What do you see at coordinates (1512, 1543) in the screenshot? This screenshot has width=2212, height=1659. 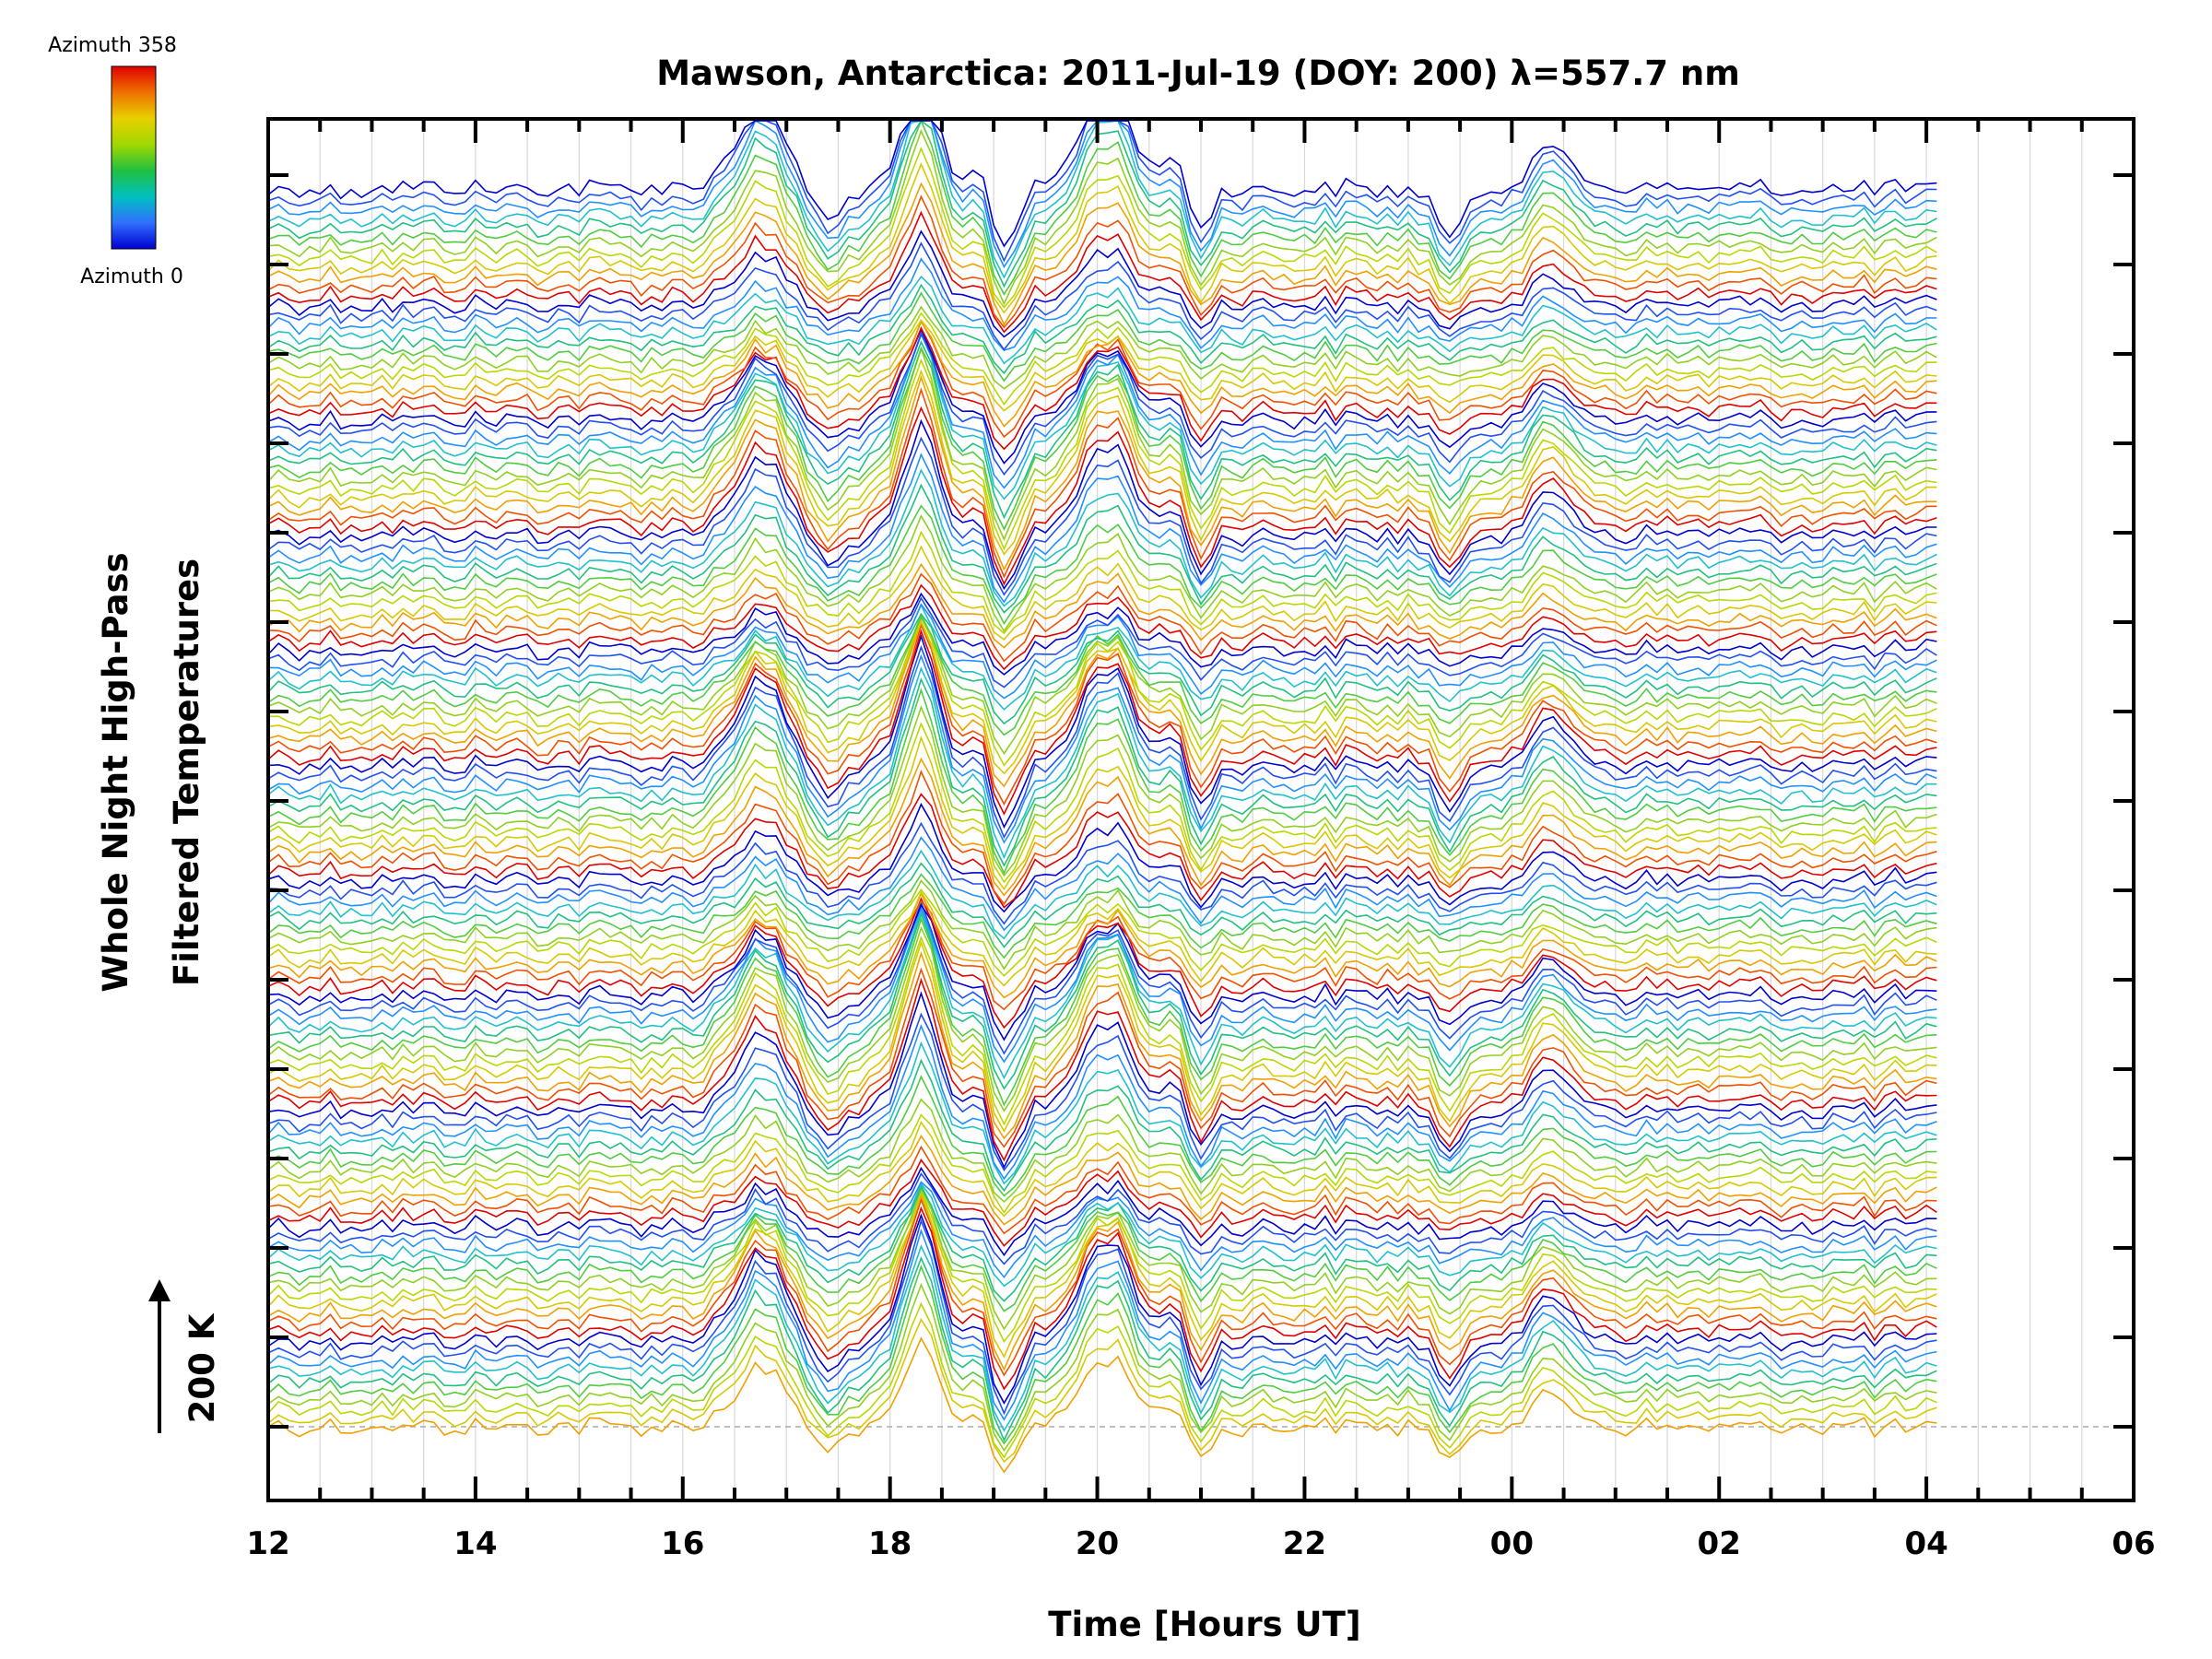 I see `x-tick-label: 00` at bounding box center [1512, 1543].